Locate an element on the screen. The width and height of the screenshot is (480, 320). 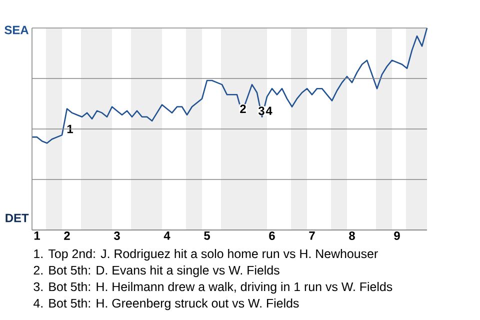
annotation: 2 is located at coordinates (243, 108).